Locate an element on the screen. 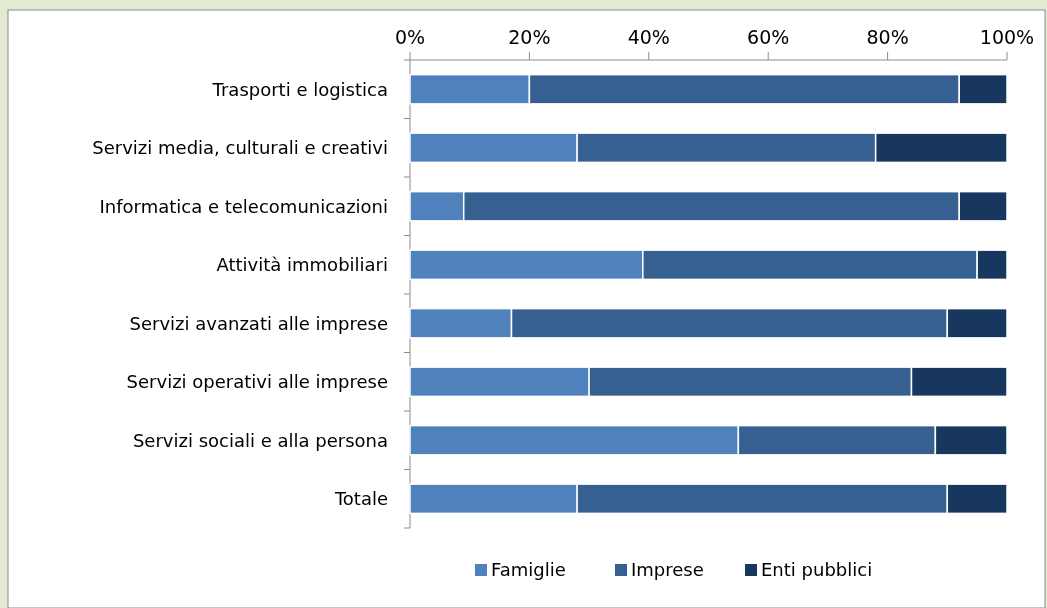 Image resolution: width=1047 pixels, height=608 pixels. y-tick-label: Servizi sociali e alla persona is located at coordinates (260, 440).